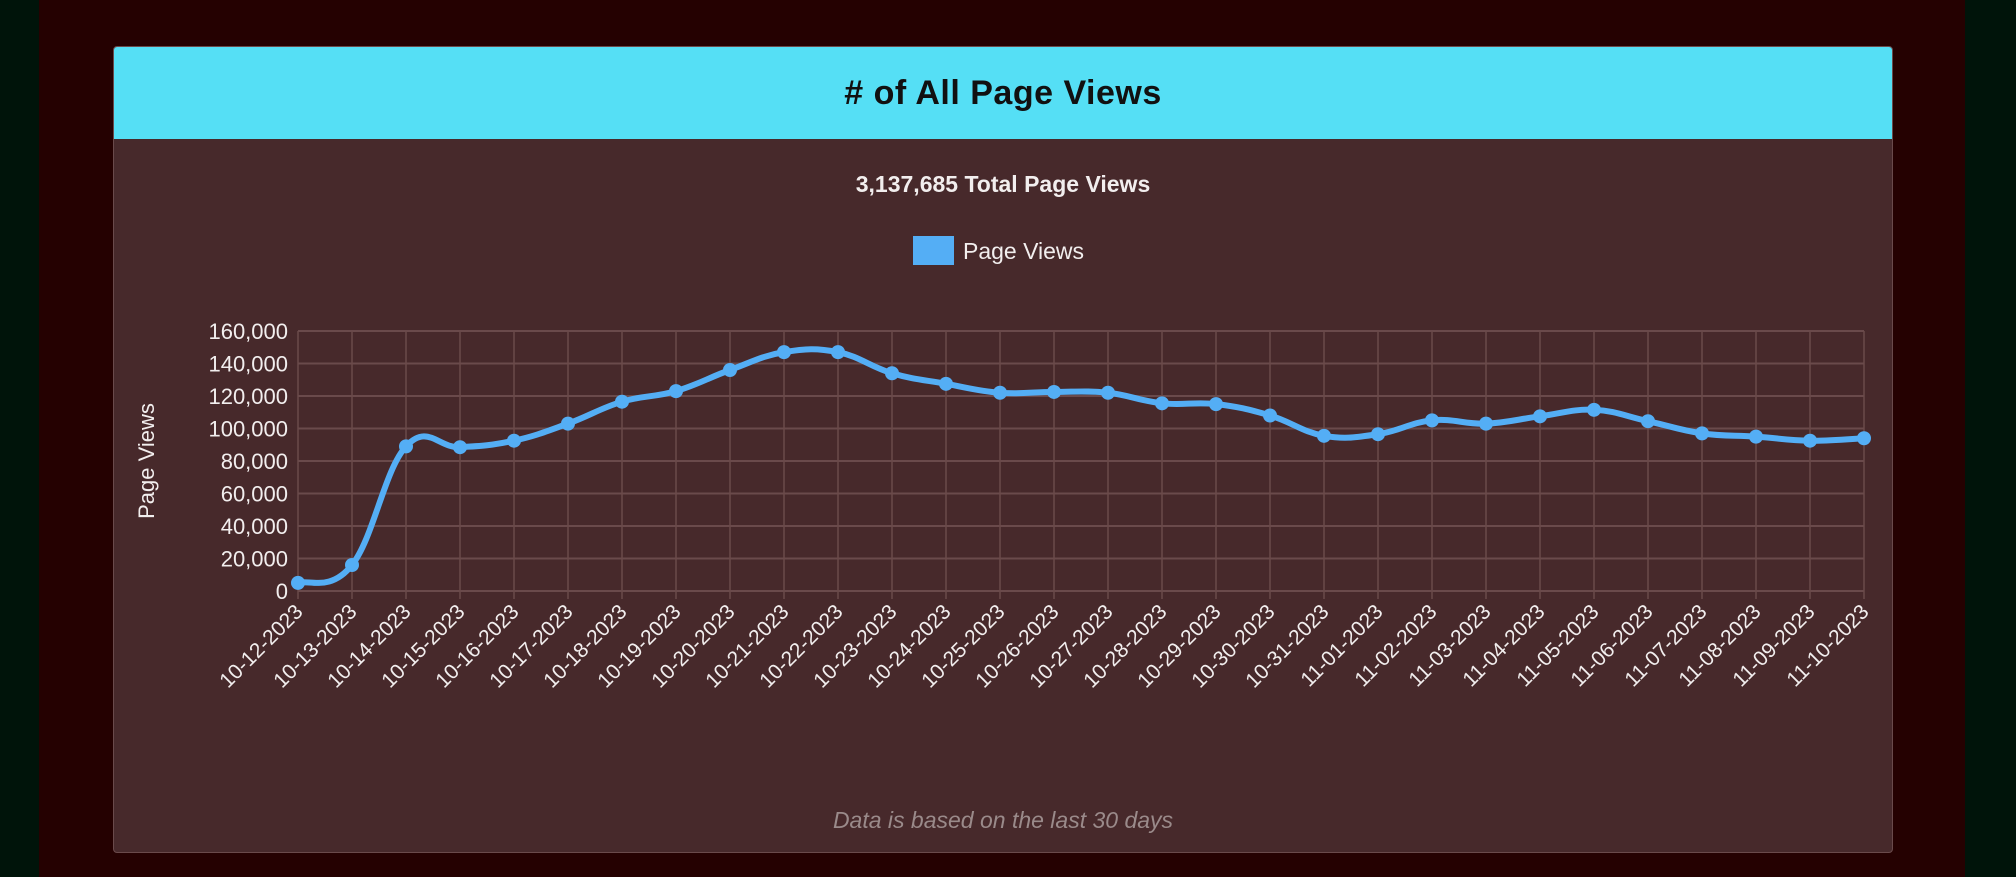  Describe the element at coordinates (248, 396) in the screenshot. I see `y-tick-label: 120,000` at that location.